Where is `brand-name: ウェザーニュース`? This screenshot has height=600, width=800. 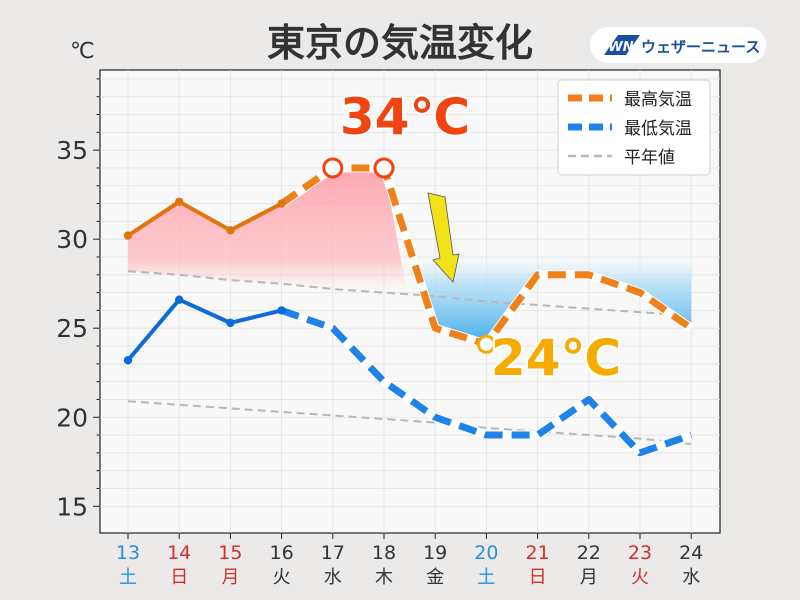 brand-name: ウェザーニュース is located at coordinates (700, 47).